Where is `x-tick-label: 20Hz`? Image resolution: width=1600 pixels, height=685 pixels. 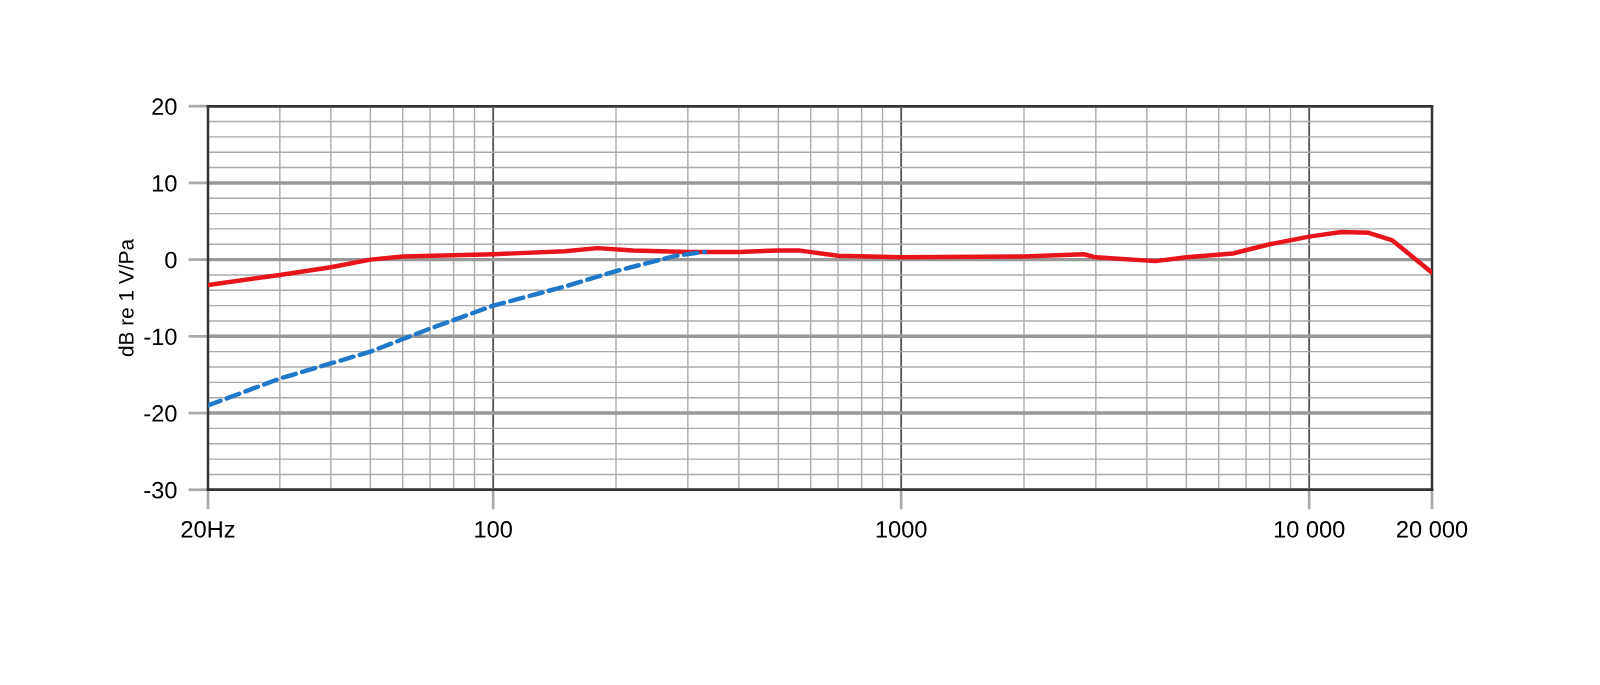 x-tick-label: 20Hz is located at coordinates (208, 529).